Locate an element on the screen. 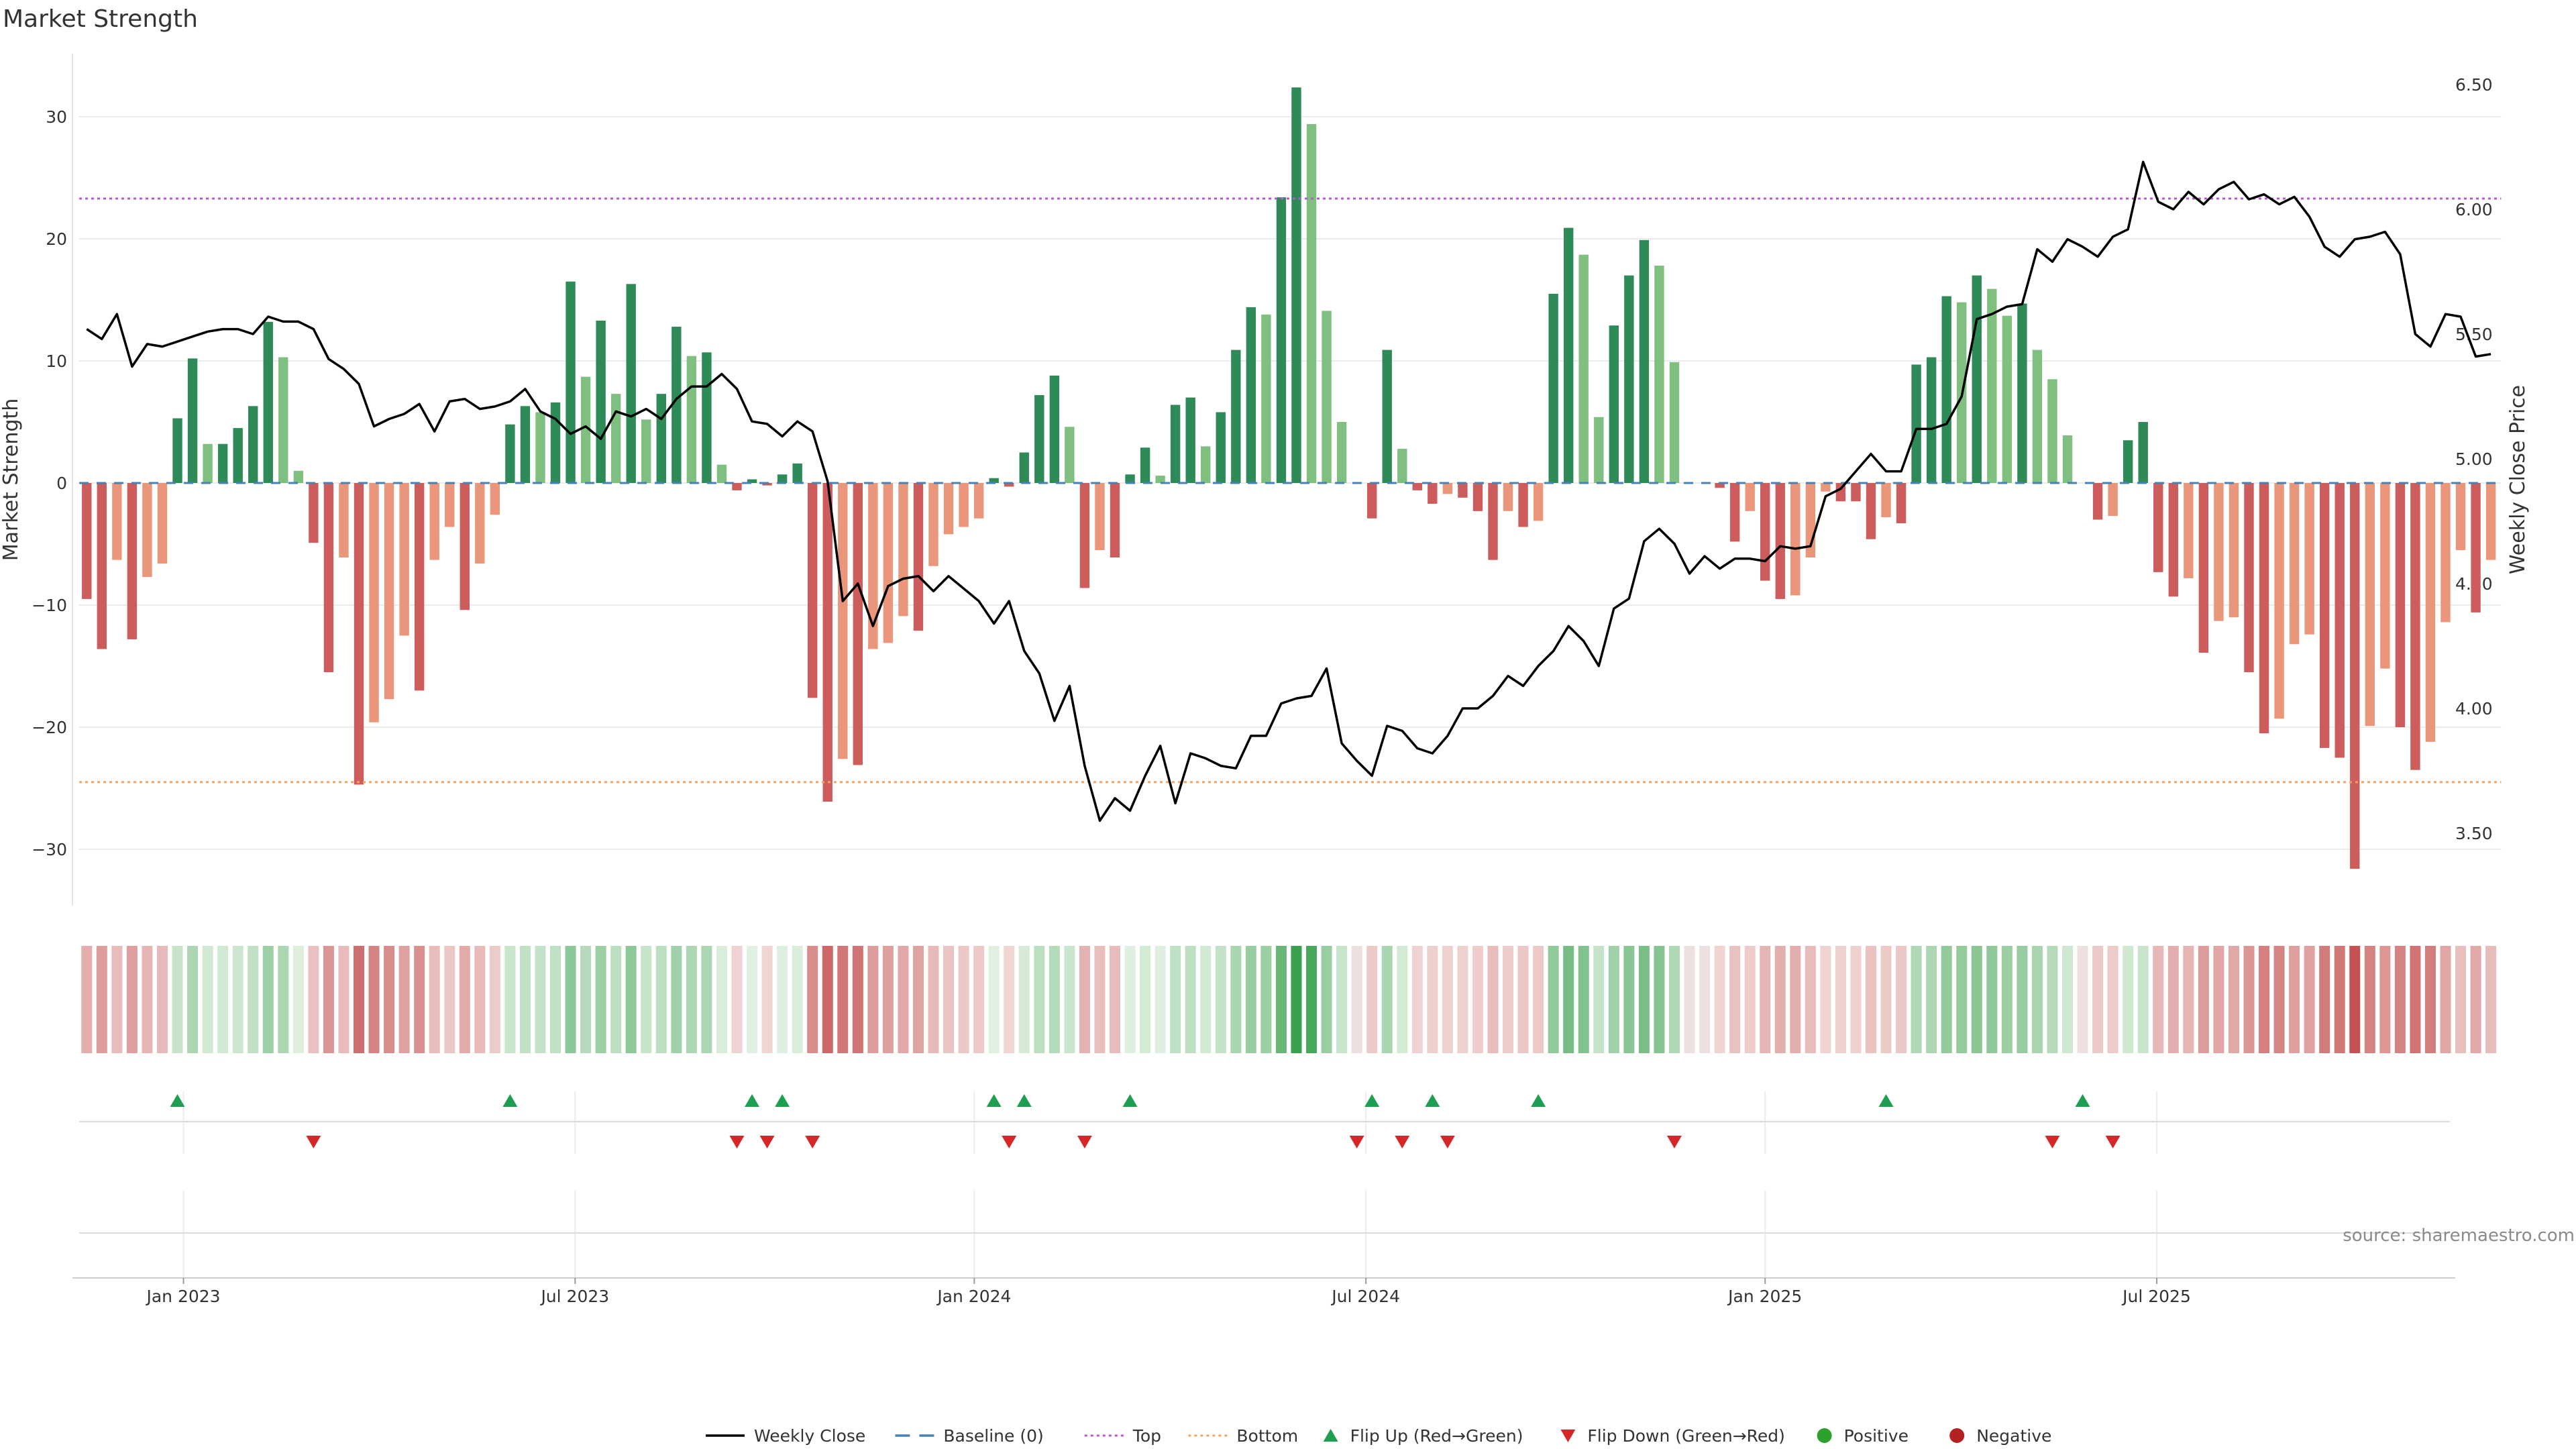  legend-item-up: Flip Up (Red→Green) is located at coordinates (1423, 1436).